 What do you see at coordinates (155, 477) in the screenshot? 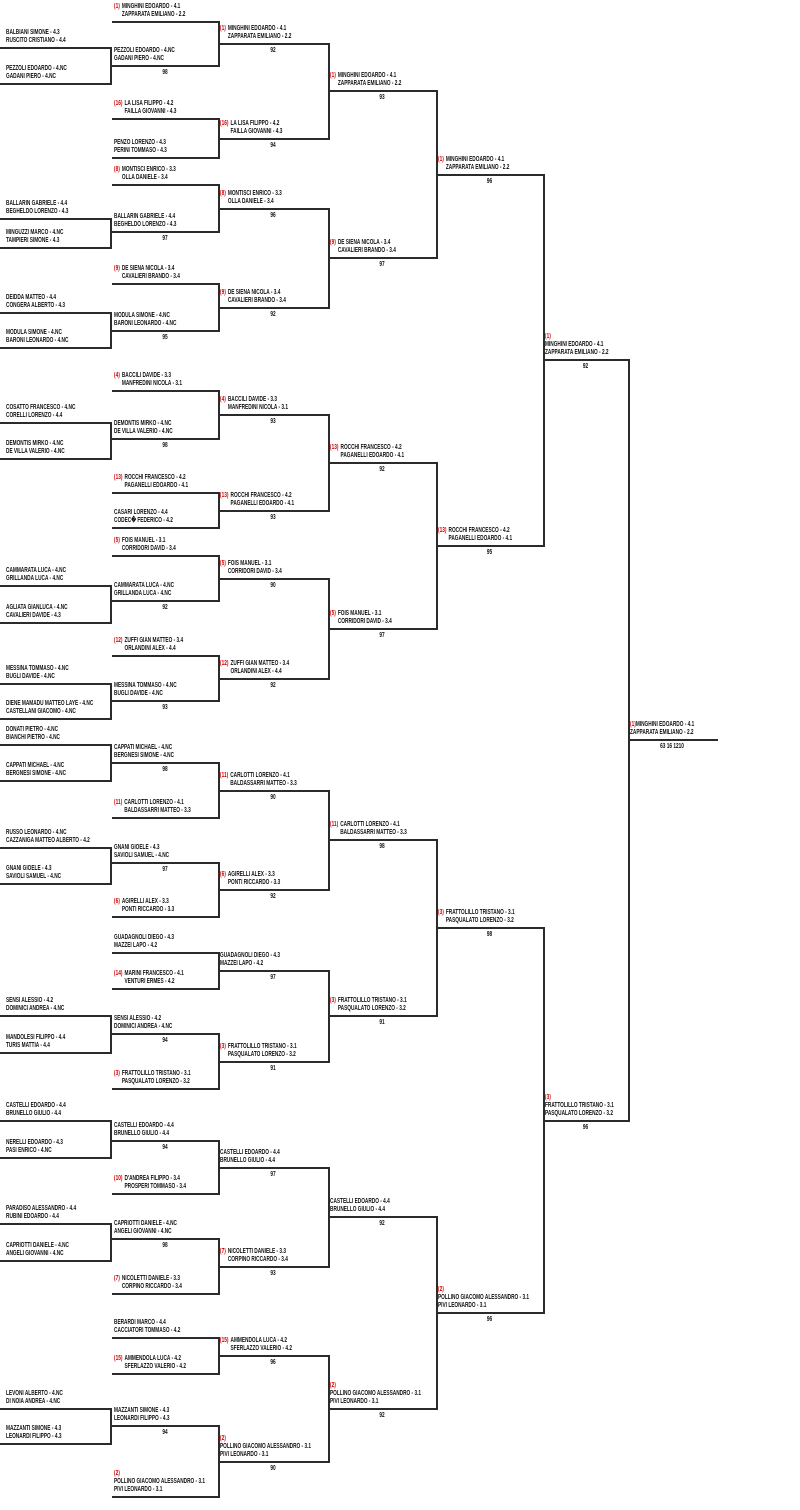
I see `team-name: ROCCHI FRANCESCO - 4.2` at bounding box center [155, 477].